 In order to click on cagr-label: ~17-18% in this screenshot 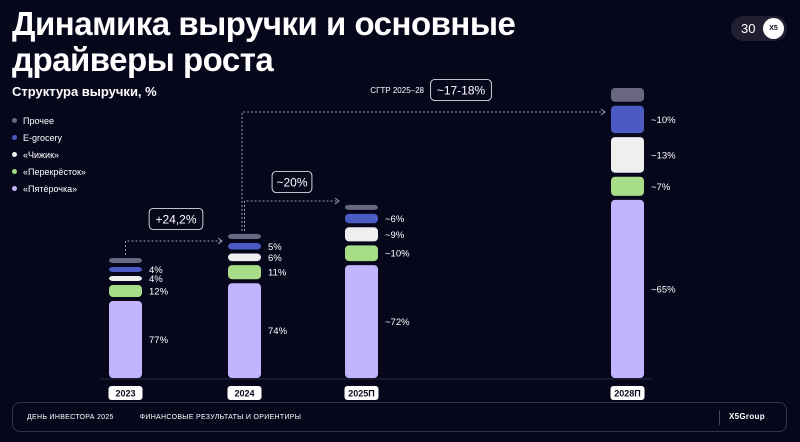, I will do `click(461, 90)`.